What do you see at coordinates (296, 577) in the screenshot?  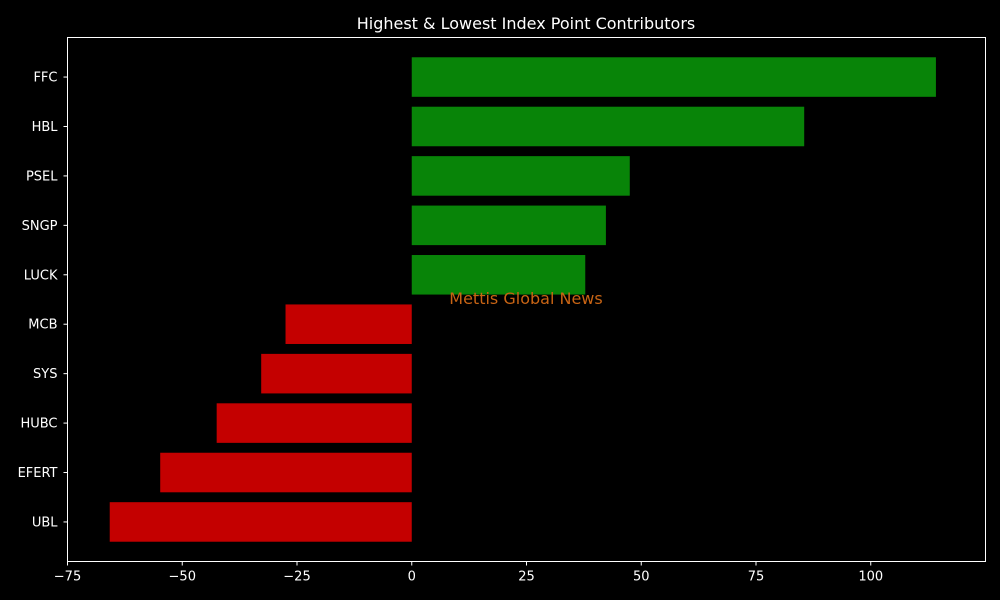 I see `x-tick-label: −25` at bounding box center [296, 577].